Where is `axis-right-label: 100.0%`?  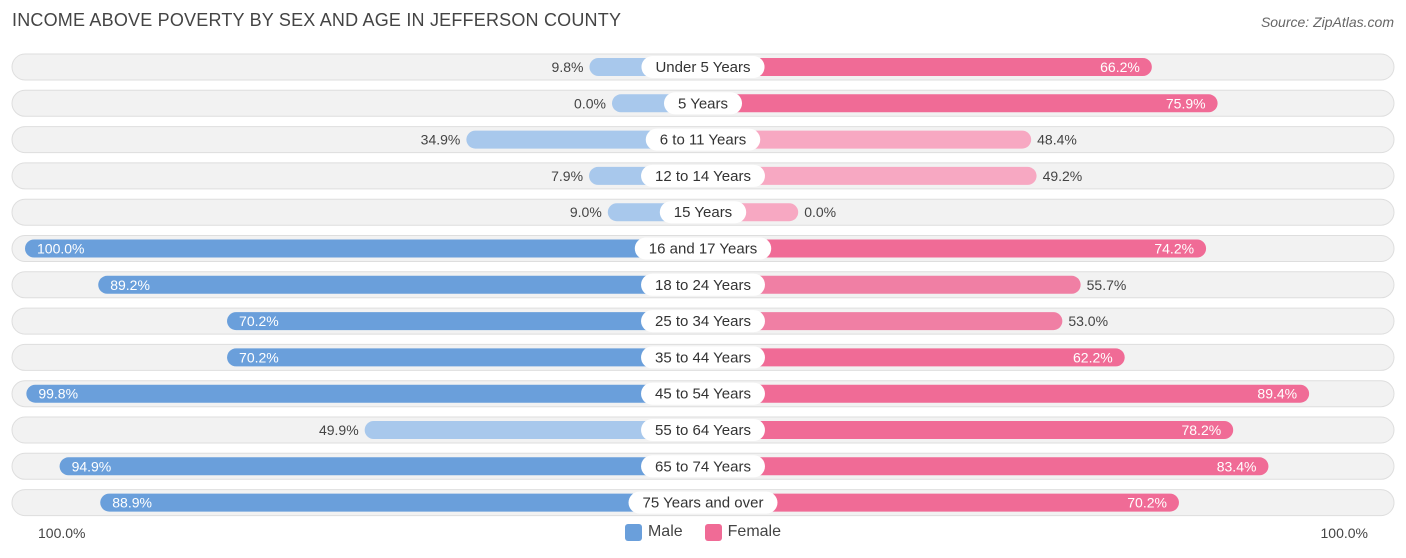
axis-right-label: 100.0% is located at coordinates (1344, 533).